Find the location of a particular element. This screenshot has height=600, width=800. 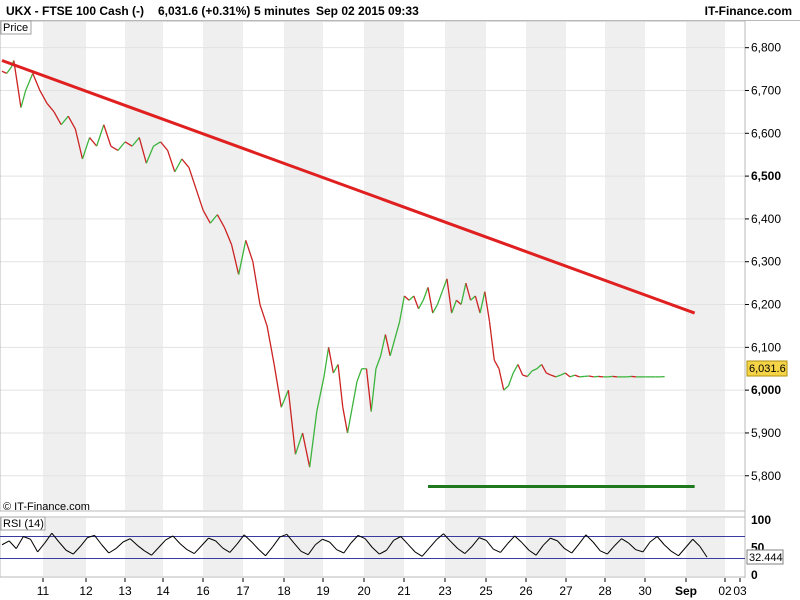

price-panel-label-box is located at coordinates (16, 27).